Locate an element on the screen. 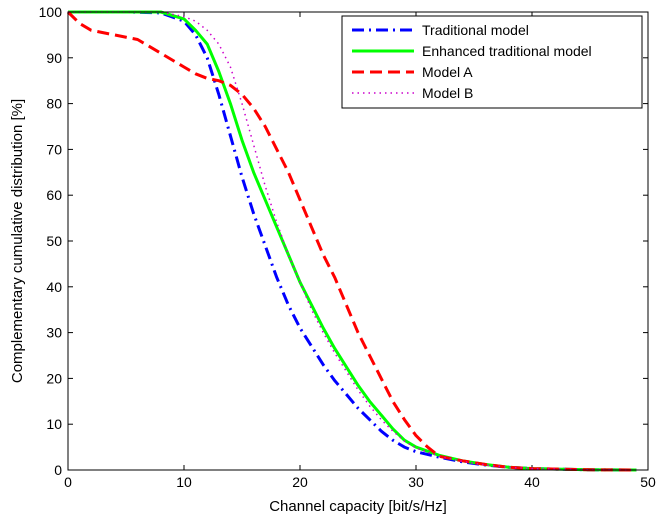 This screenshot has width=658, height=519. x-axis-label: Channel capacity [bit/s/Hz] is located at coordinates (358, 506).